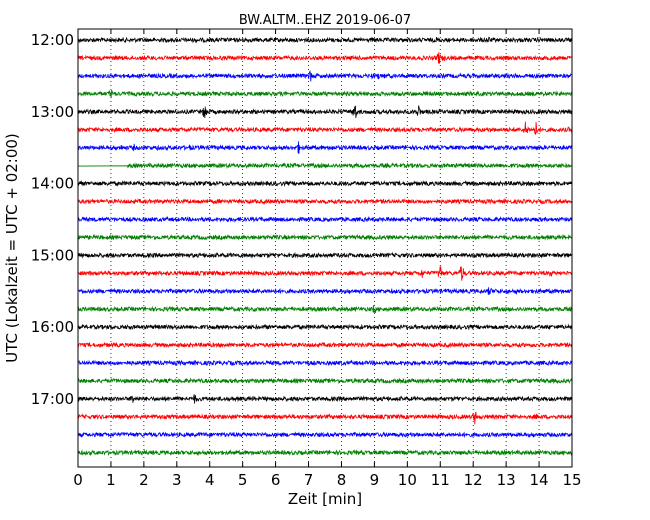 The image size is (650, 520). Describe the element at coordinates (243, 480) in the screenshot. I see `x-tick-label: 5` at that location.